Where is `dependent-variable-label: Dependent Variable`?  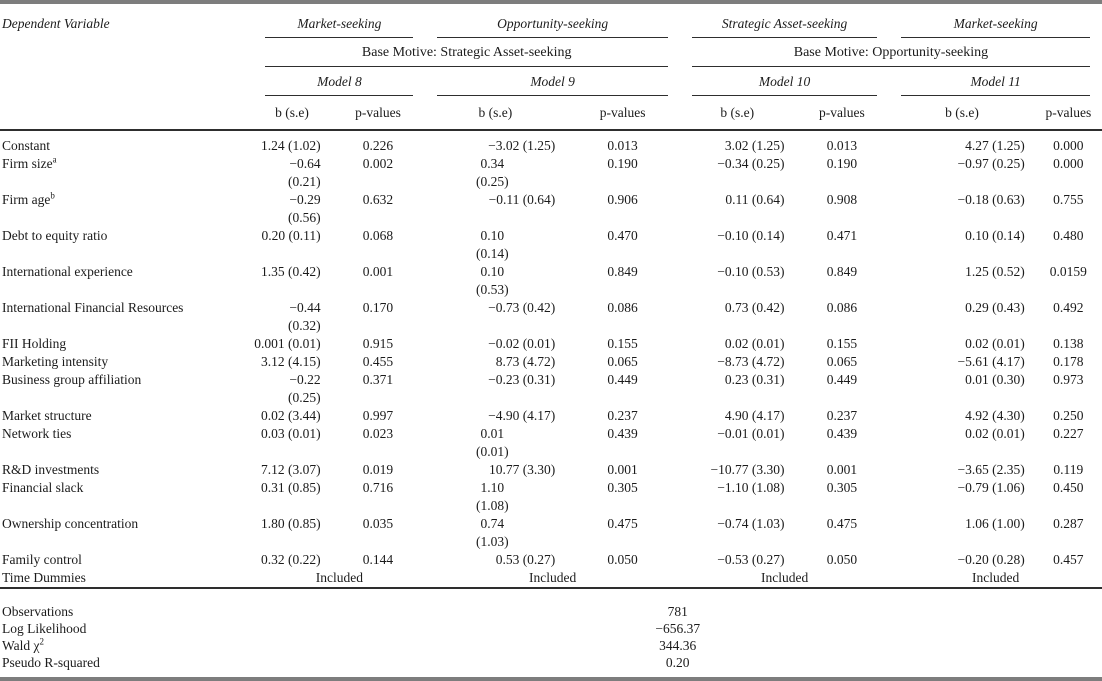
dependent-variable-label: Dependent Variable is located at coordinates (56, 23).